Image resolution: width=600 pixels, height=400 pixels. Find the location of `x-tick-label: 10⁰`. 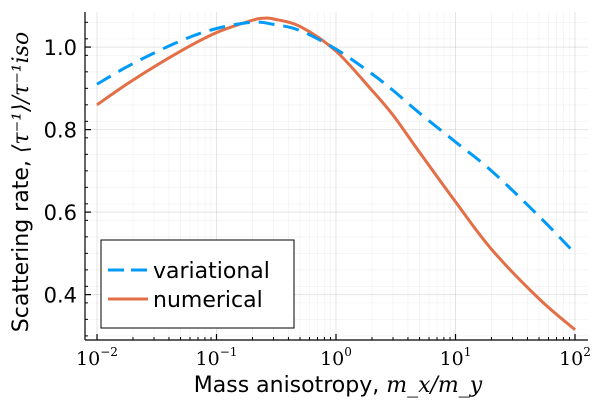

x-tick-label: 10⁰ is located at coordinates (336, 357).